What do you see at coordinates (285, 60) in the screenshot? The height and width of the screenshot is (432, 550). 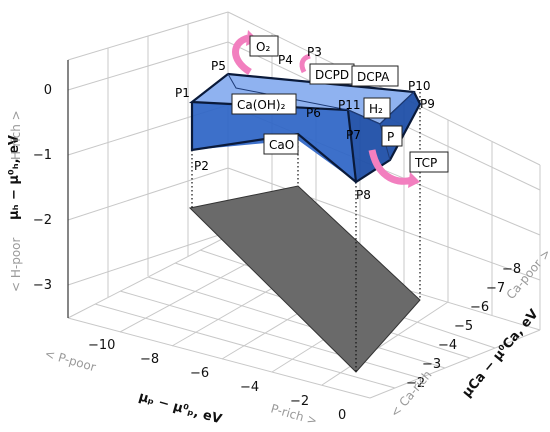 I see `point-label: P4` at bounding box center [285, 60].